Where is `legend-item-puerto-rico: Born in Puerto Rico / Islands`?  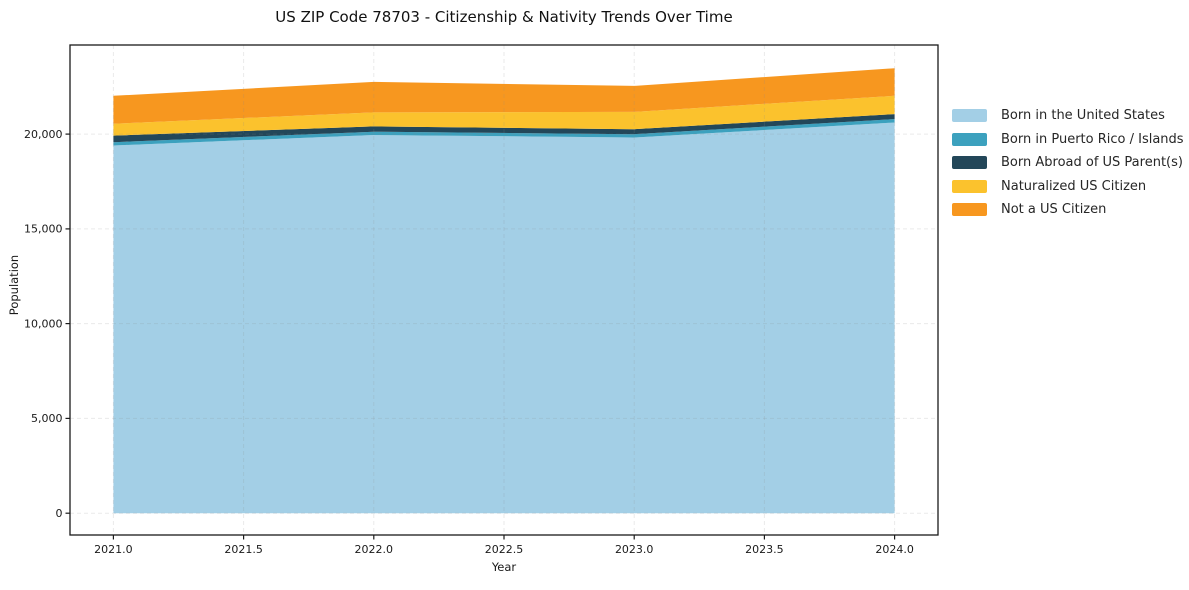
legend-item-puerto-rico: Born in Puerto Rico / Islands is located at coordinates (1068, 140).